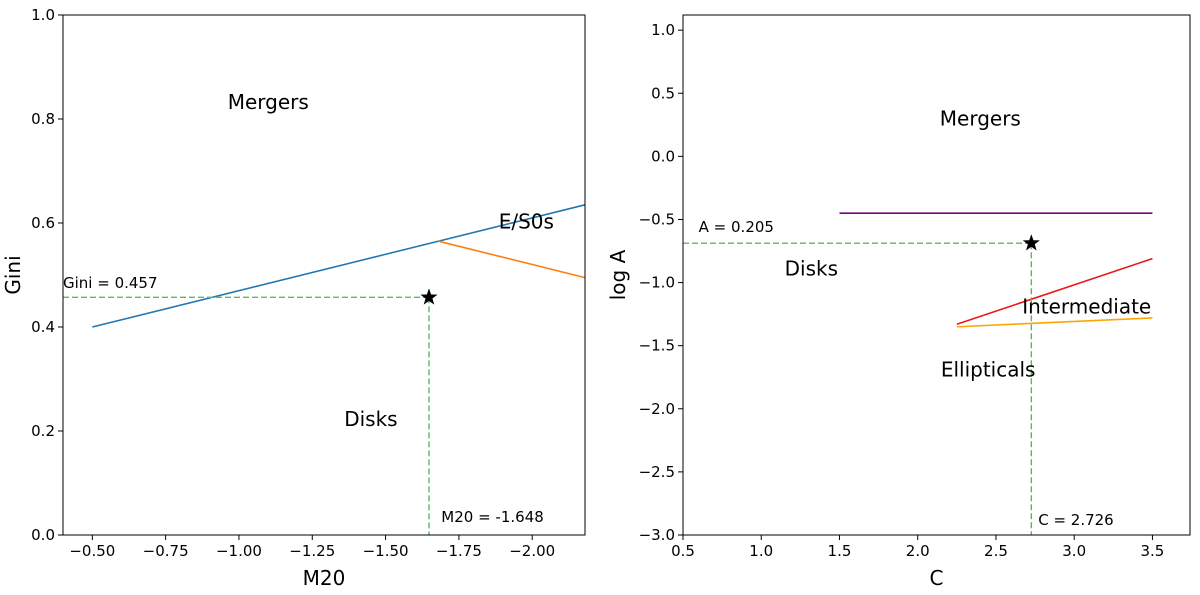  Describe the element at coordinates (996, 551) in the screenshot. I see `x-tick-label: 2.5` at that location.